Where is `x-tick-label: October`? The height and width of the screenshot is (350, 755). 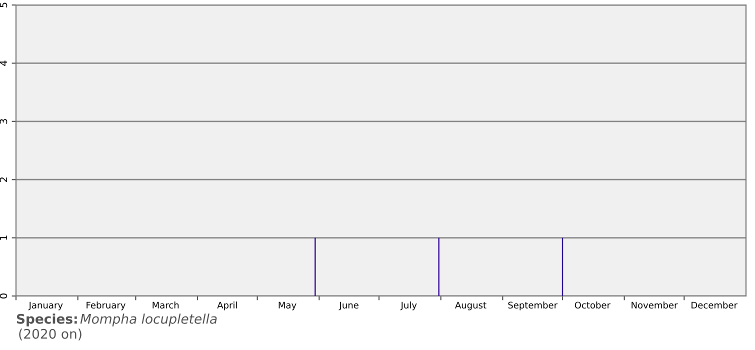 x-tick-label: October is located at coordinates (592, 305).